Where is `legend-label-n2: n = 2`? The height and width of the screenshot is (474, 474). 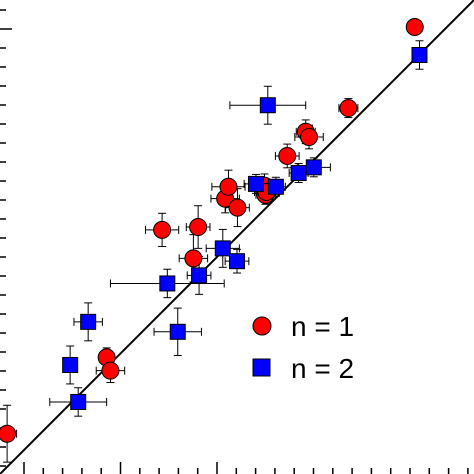 legend-label-n2: n = 2 is located at coordinates (322, 368).